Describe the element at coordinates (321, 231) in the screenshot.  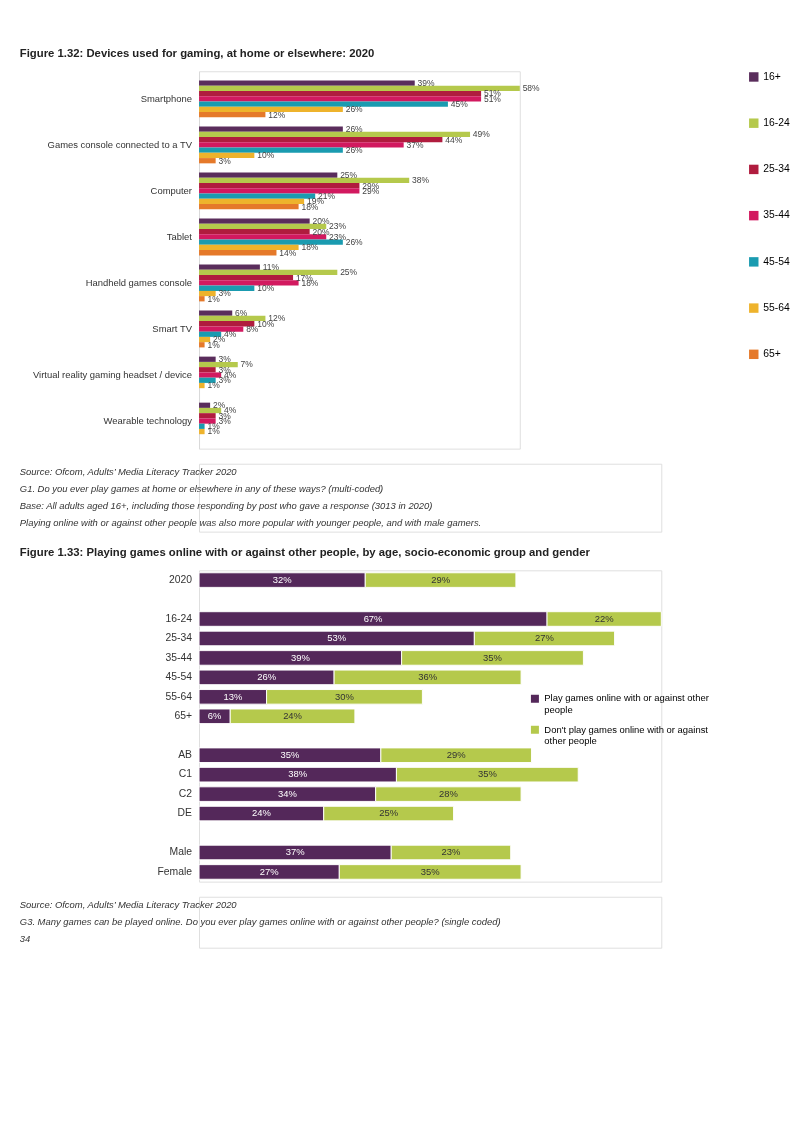
I see `data-label: 20%` at that location.